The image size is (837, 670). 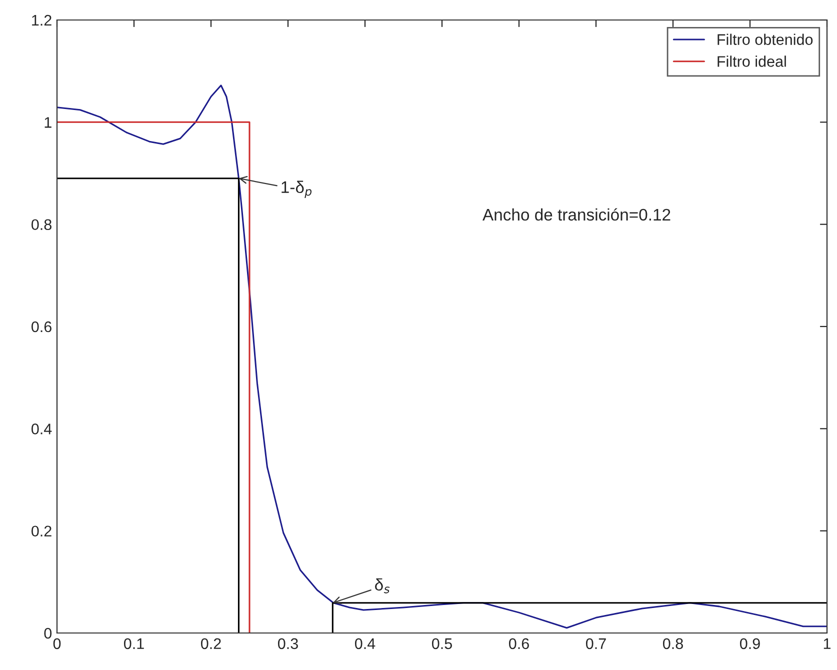 I want to click on y-tick-label: 0, so click(x=48, y=633).